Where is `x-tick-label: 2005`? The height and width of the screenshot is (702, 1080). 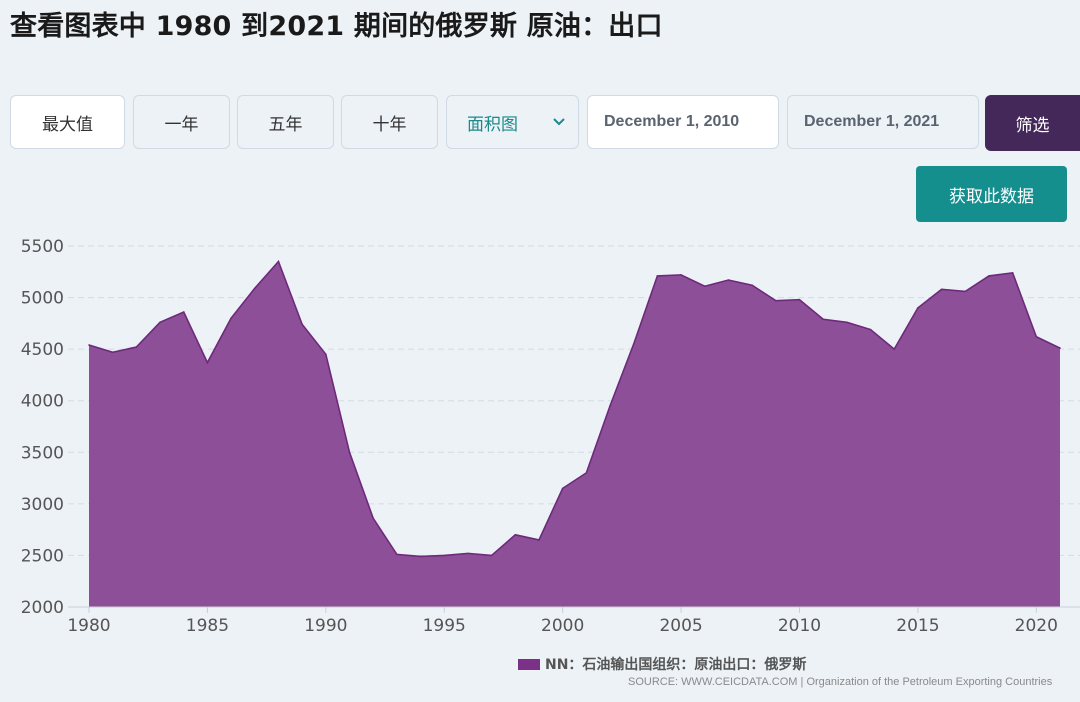
x-tick-label: 2005 is located at coordinates (680, 626).